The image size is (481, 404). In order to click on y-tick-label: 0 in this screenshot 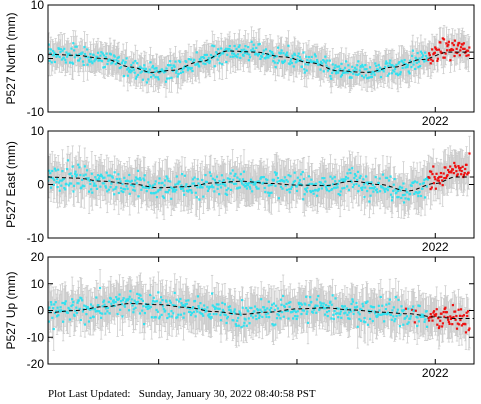, I will do `click(40, 185)`.